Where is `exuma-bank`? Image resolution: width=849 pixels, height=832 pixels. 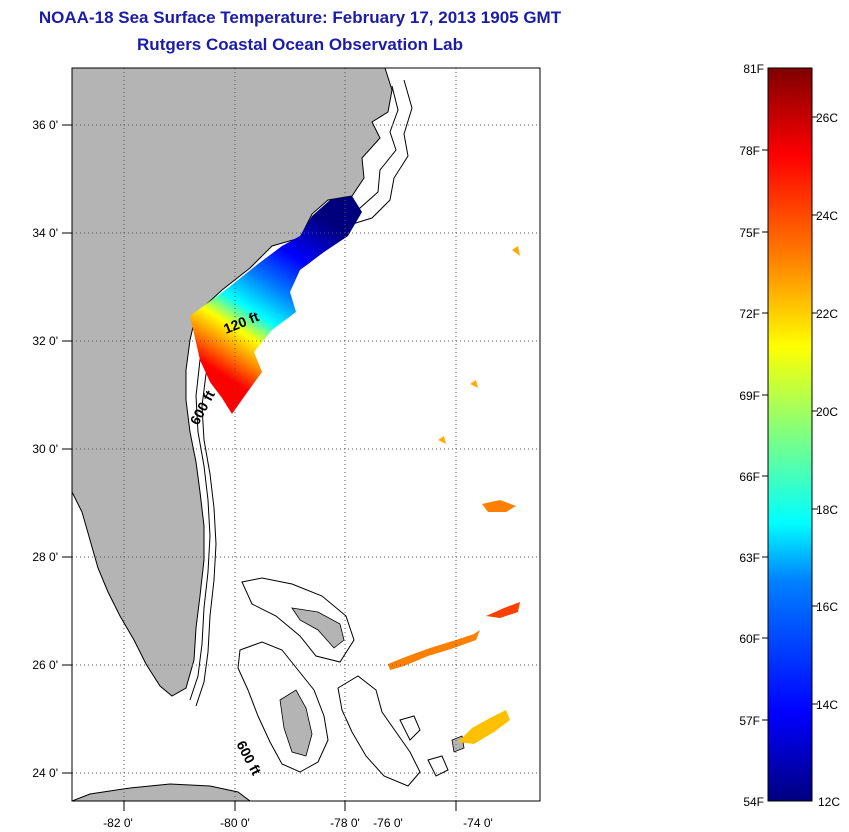
exuma-bank is located at coordinates (379, 731).